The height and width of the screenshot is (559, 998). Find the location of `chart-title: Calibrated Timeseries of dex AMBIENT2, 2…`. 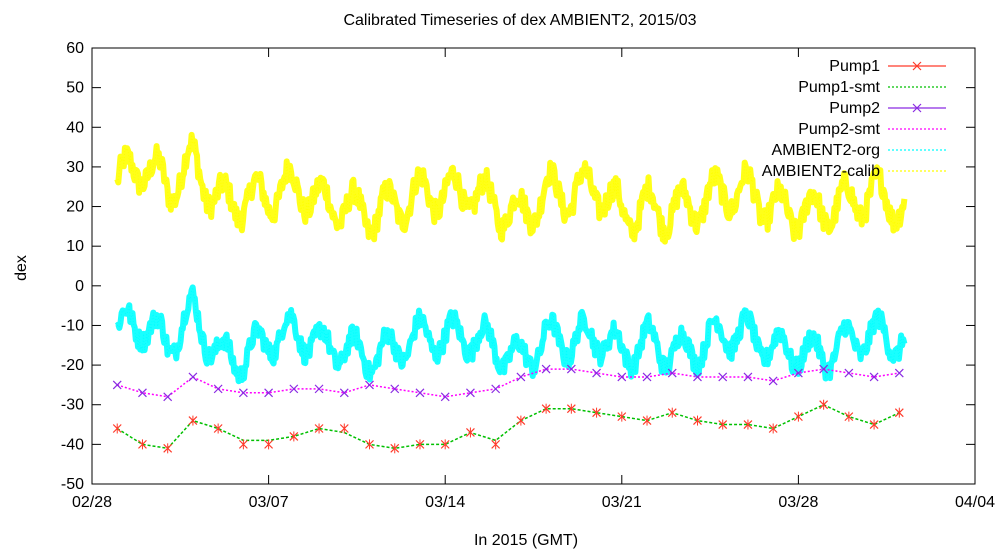

chart-title: Calibrated Timeseries of dex AMBIENT2, 2… is located at coordinates (519, 20).